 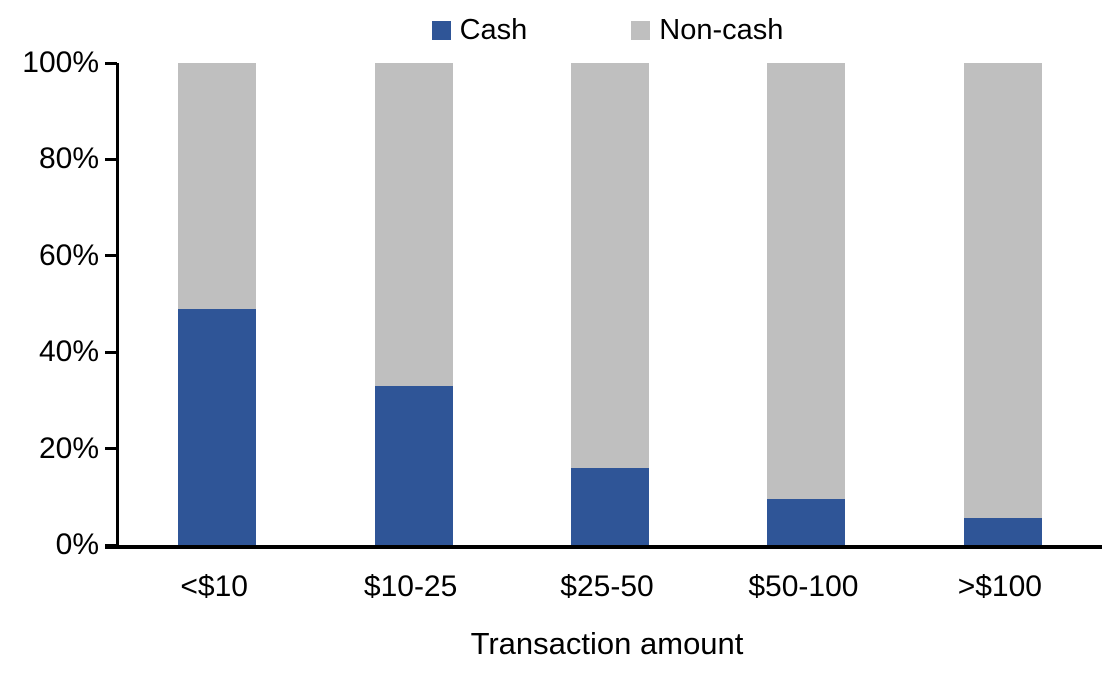 I want to click on legend-item-cash: Cash, so click(x=479, y=30).